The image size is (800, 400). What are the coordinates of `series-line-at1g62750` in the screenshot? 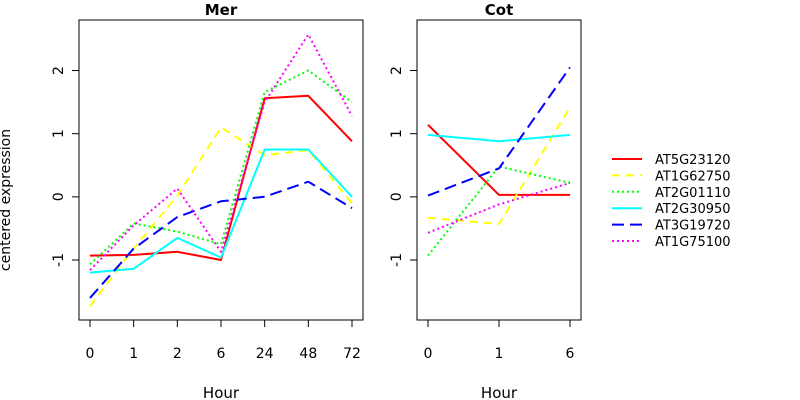 It's located at (499, 165).